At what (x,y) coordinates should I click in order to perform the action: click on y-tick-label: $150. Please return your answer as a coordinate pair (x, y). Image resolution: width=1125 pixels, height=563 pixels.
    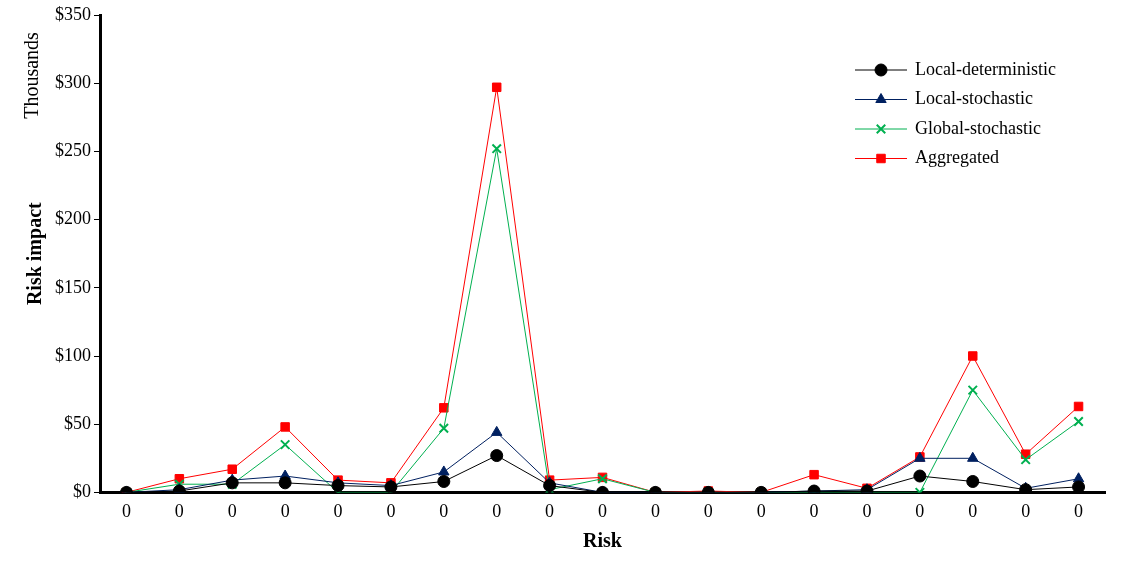
    Looking at the image, I should click on (73, 286).